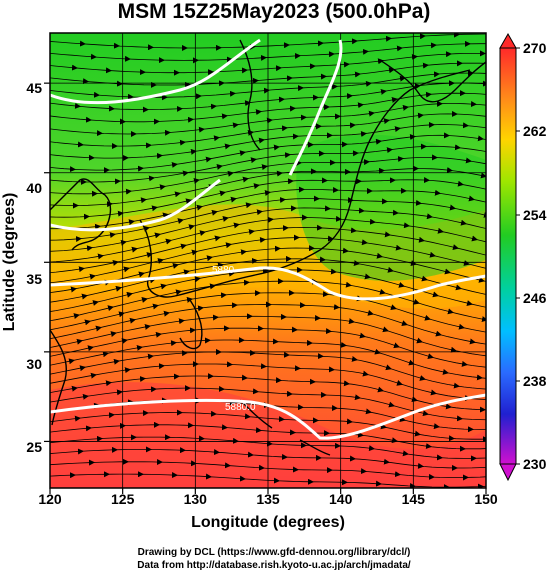  What do you see at coordinates (508, 472) in the screenshot?
I see `colorbar-min-arrow` at bounding box center [508, 472].